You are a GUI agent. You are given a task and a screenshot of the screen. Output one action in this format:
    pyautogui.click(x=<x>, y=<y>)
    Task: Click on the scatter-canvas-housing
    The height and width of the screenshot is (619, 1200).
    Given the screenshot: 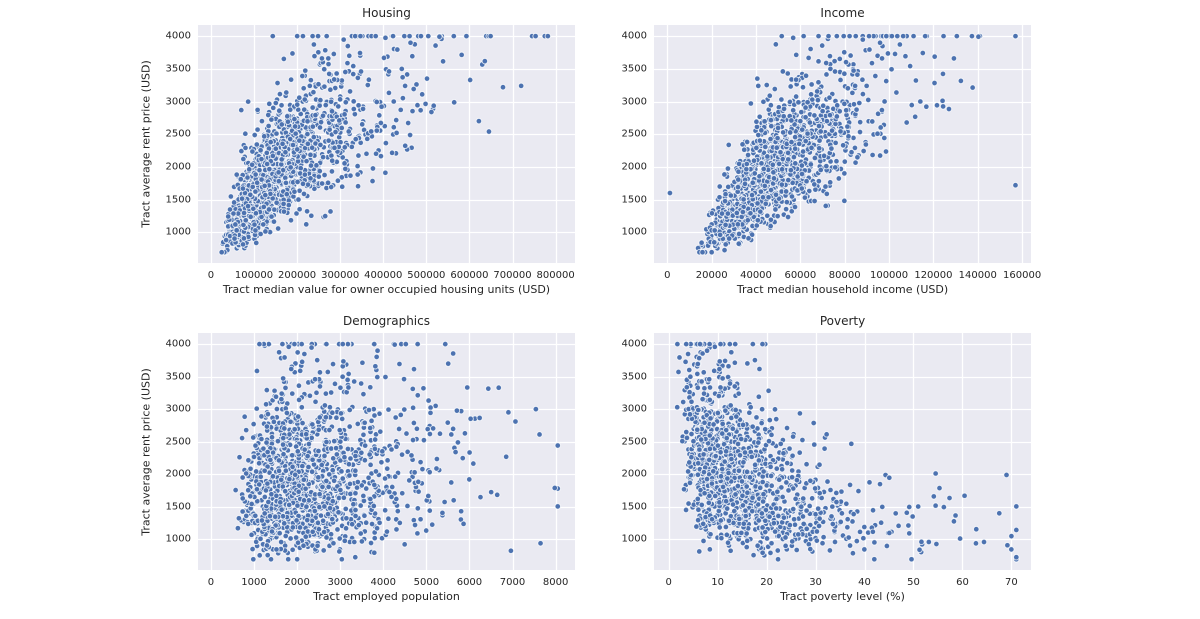 What is the action you would take?
    pyautogui.click(x=386, y=144)
    